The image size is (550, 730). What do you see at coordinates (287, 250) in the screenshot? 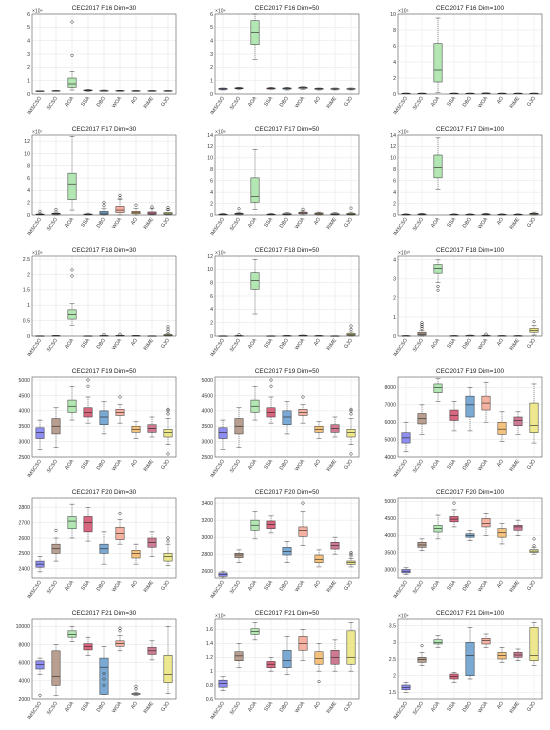
I see `chart-title: CEC2017 F18 Dim=50` at bounding box center [287, 250].